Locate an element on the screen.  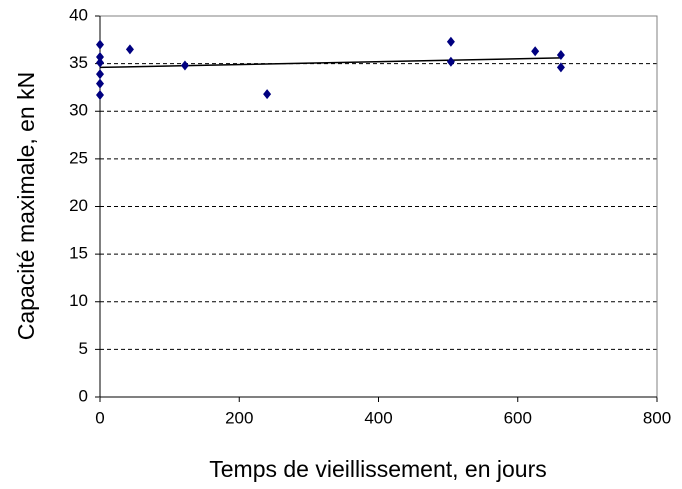
x-tick-label: 200 is located at coordinates (239, 417).